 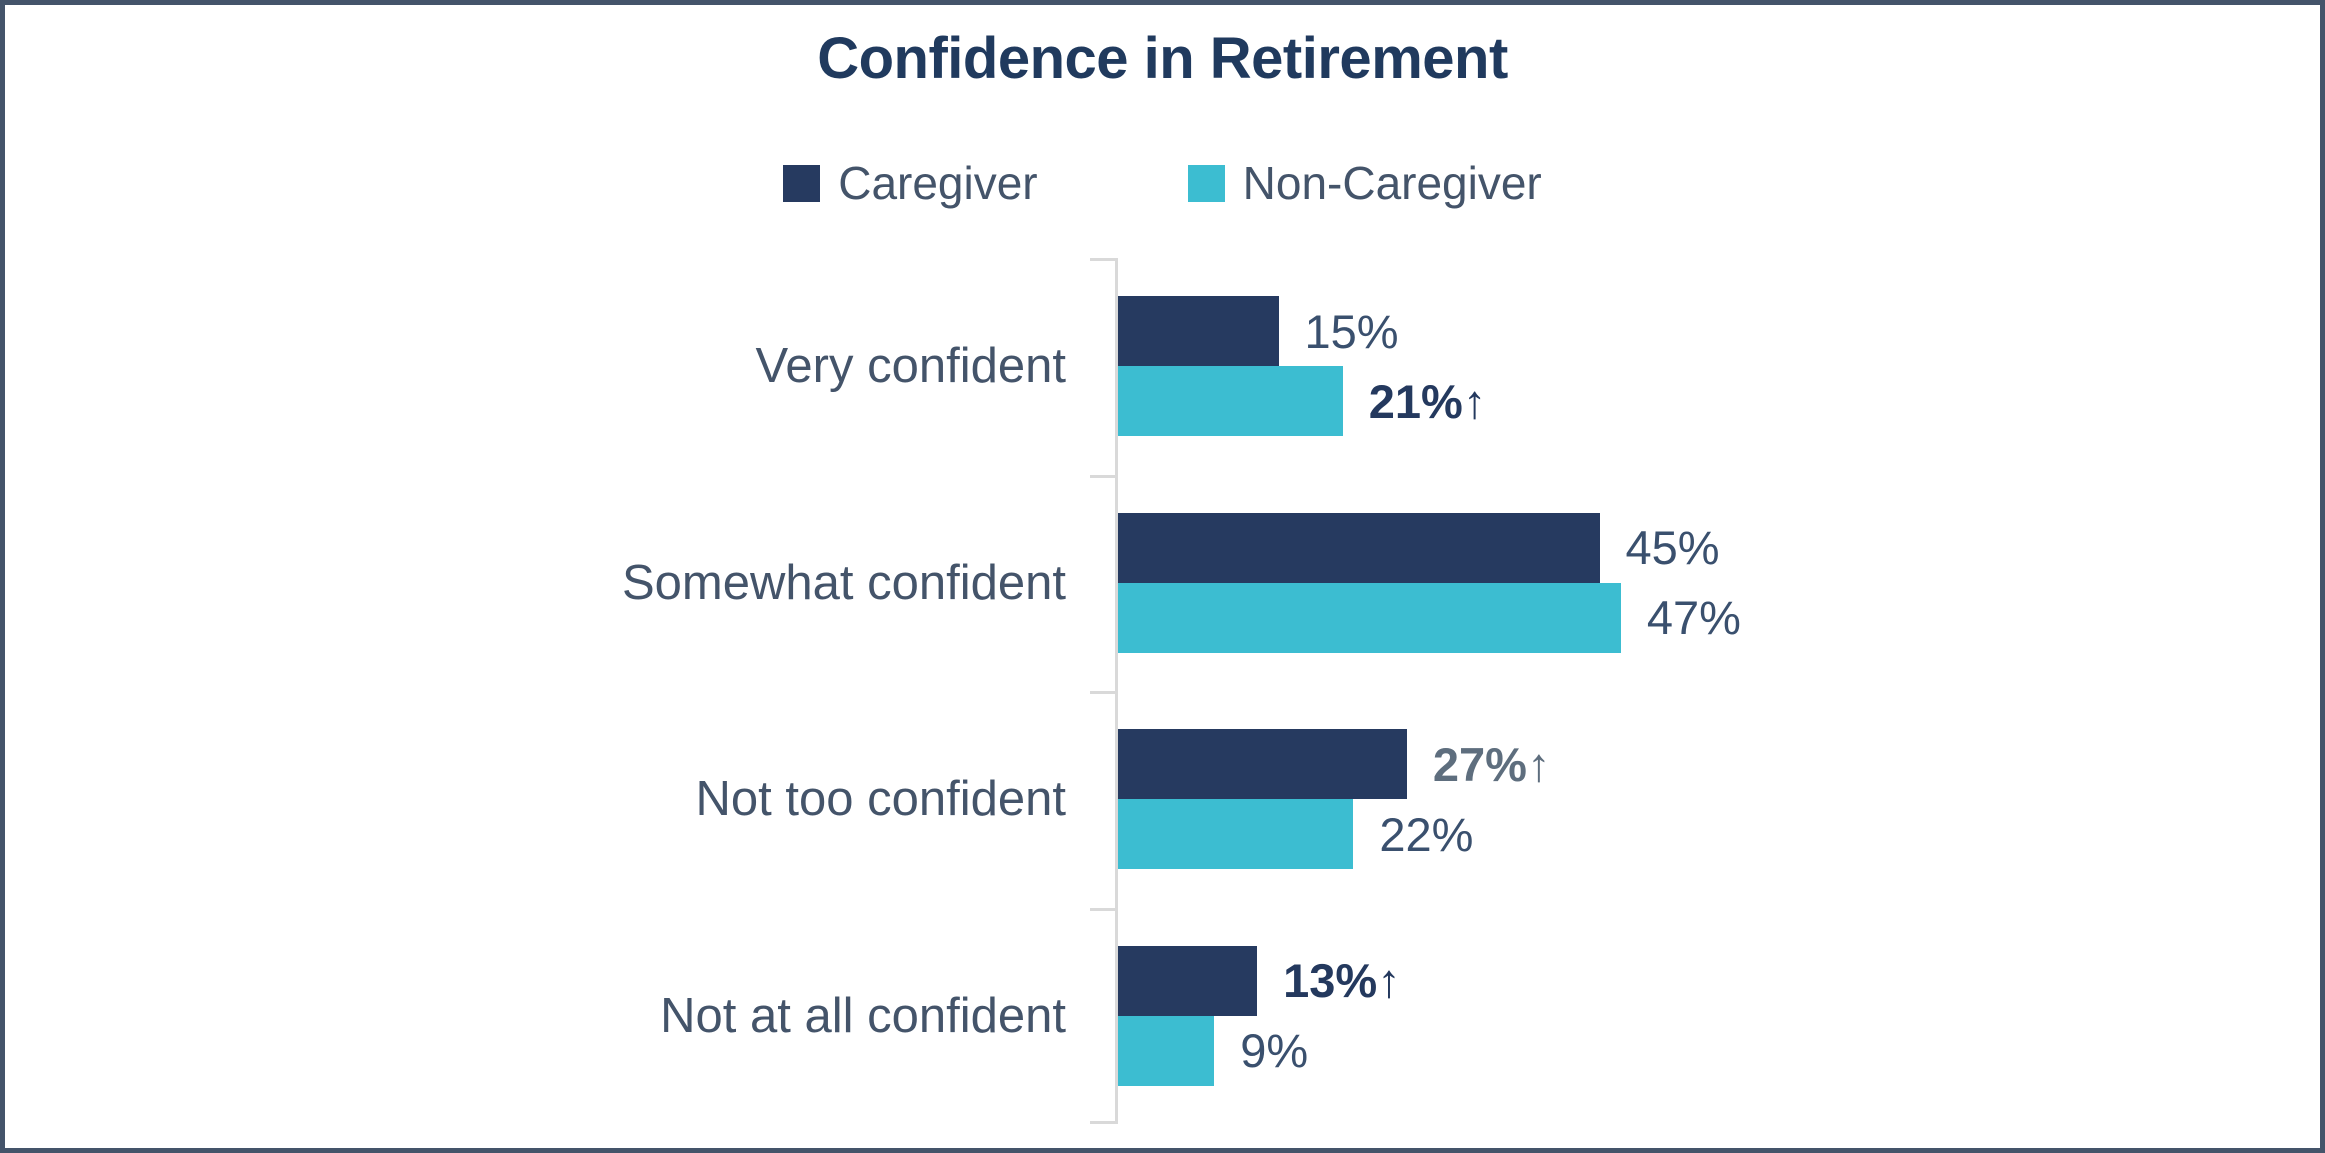 What do you see at coordinates (938, 183) in the screenshot?
I see `legend-label-caregiver: Caregiver` at bounding box center [938, 183].